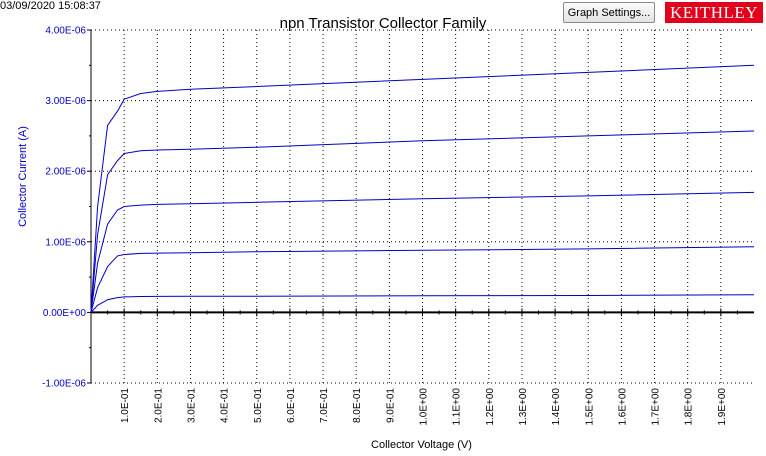 This screenshot has width=766, height=456. What do you see at coordinates (457, 407) in the screenshot?
I see `x-tick-label: 1.1E+00` at bounding box center [457, 407].